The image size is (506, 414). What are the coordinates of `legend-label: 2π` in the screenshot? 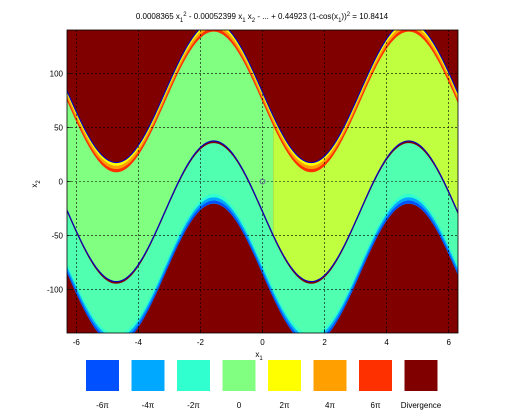 It's located at (285, 405).